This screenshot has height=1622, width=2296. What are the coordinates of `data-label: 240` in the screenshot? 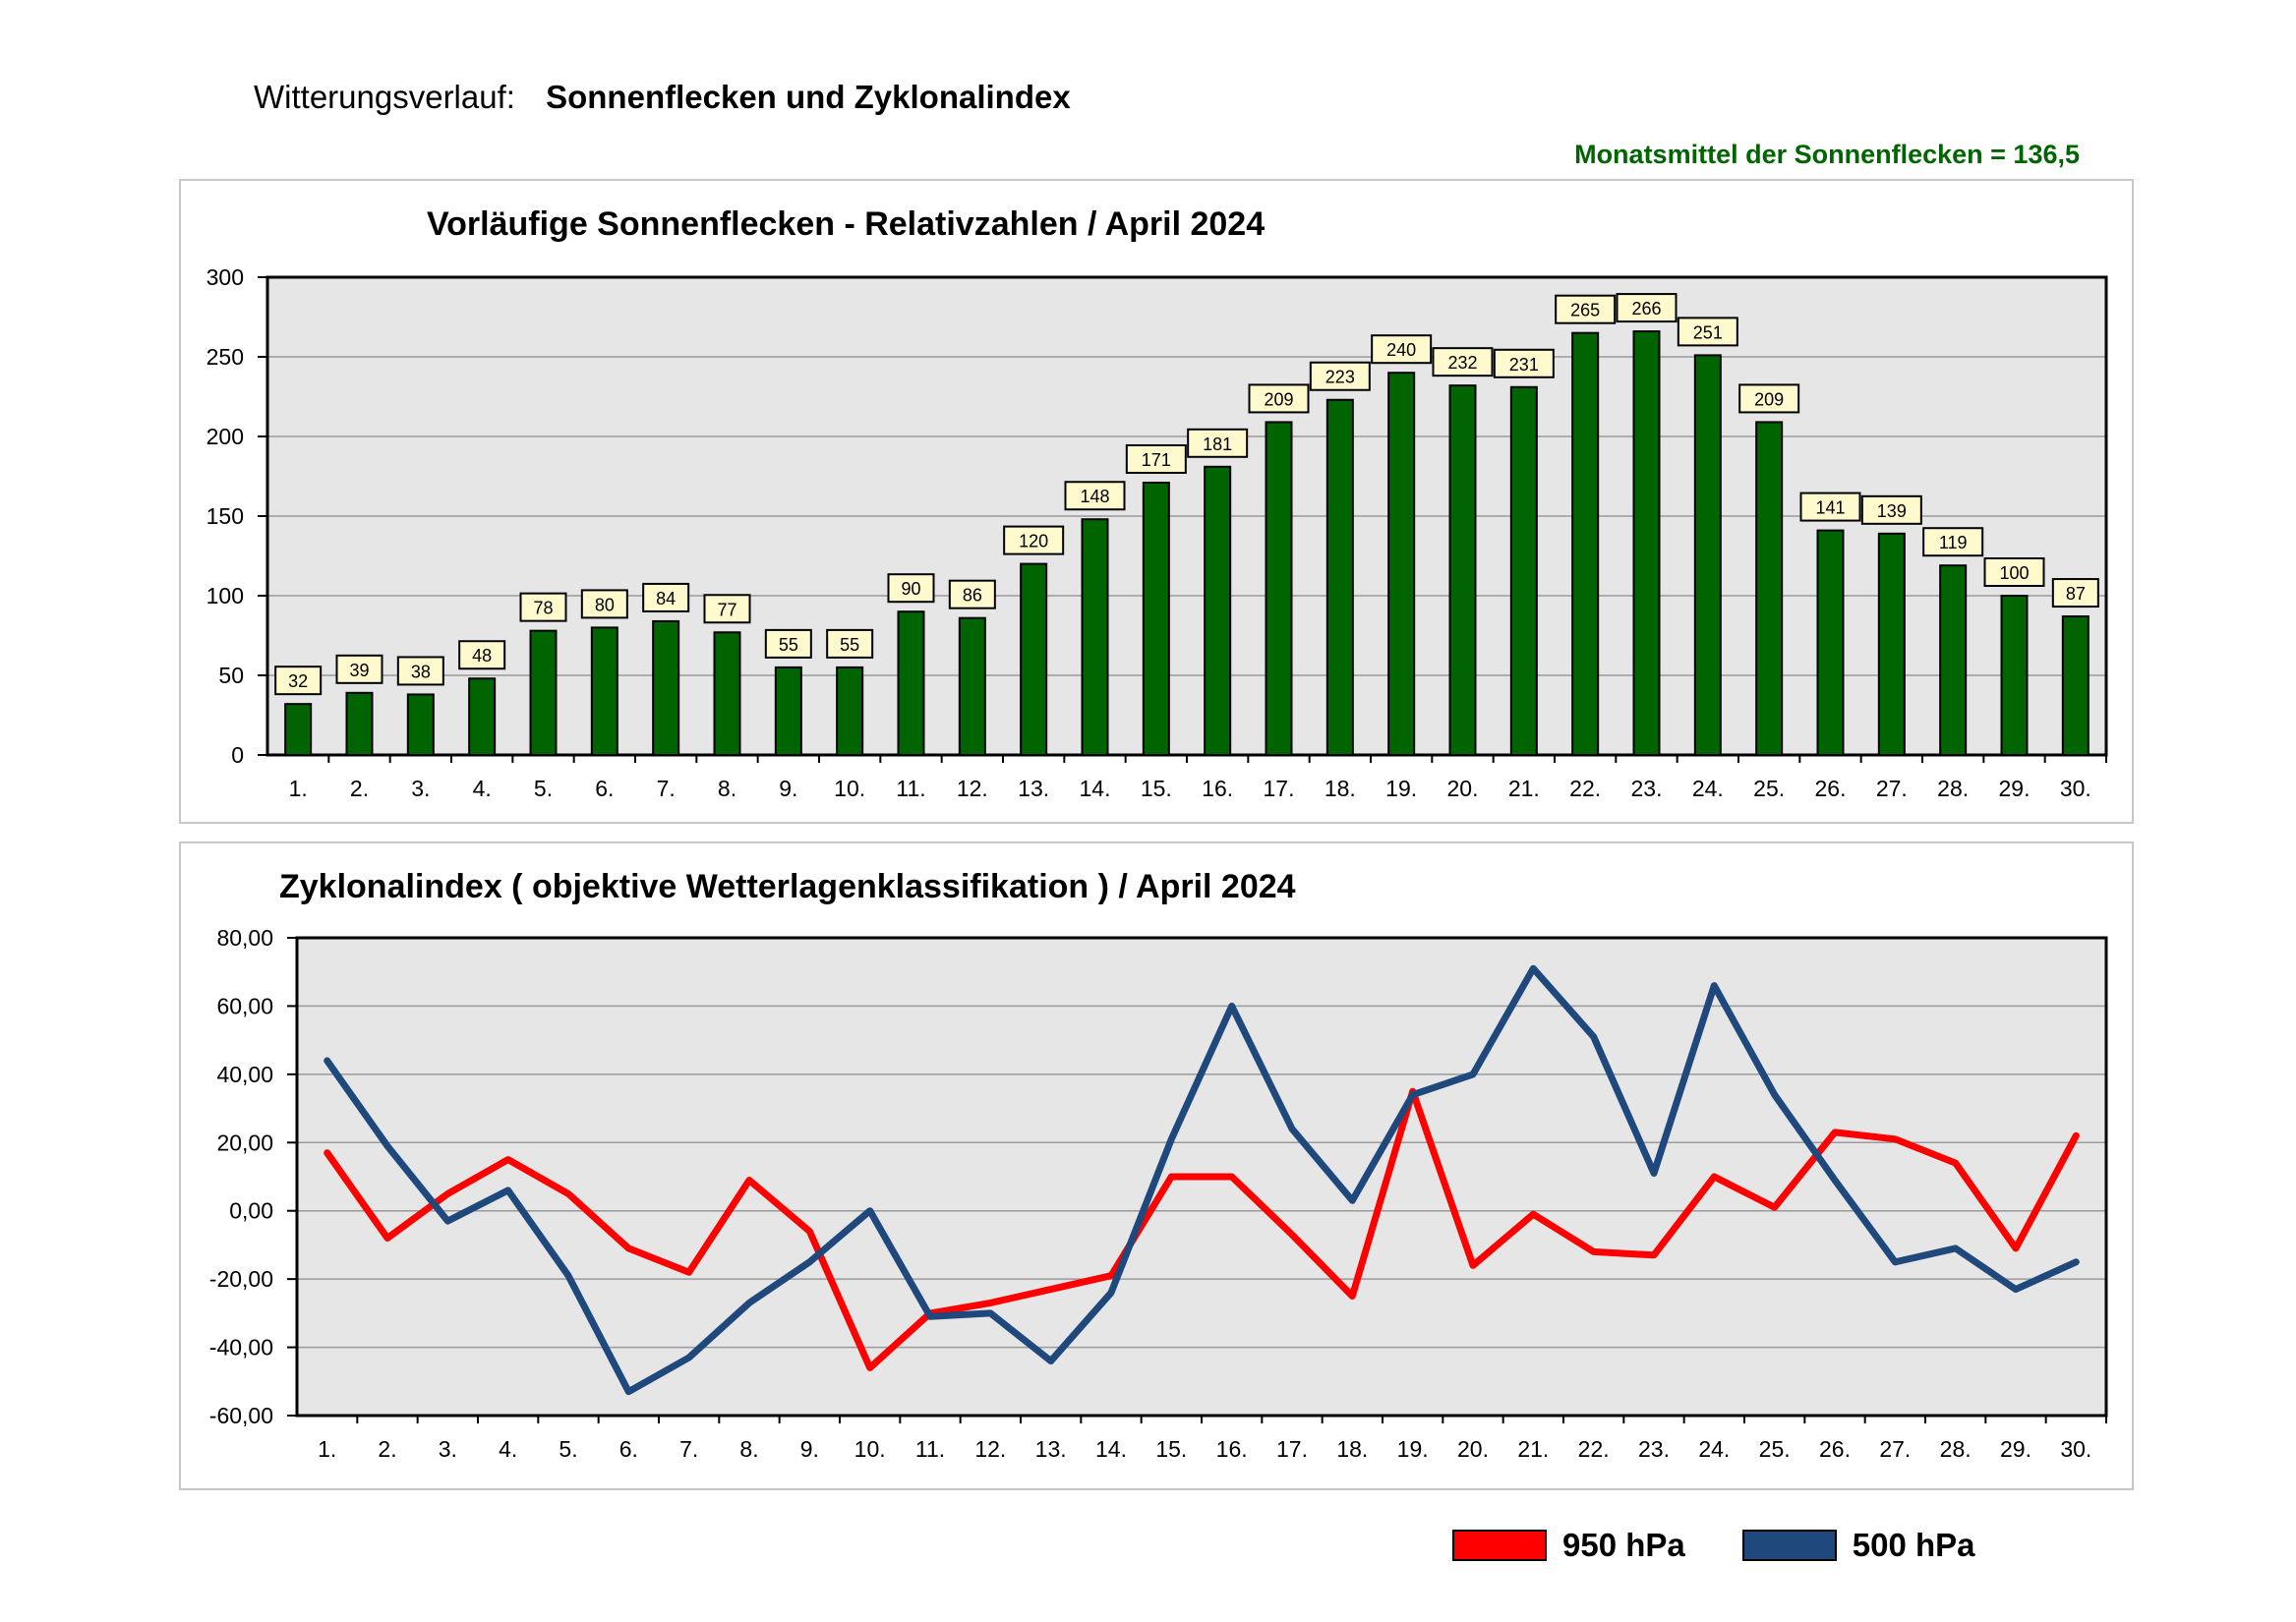 It's located at (1401, 350).